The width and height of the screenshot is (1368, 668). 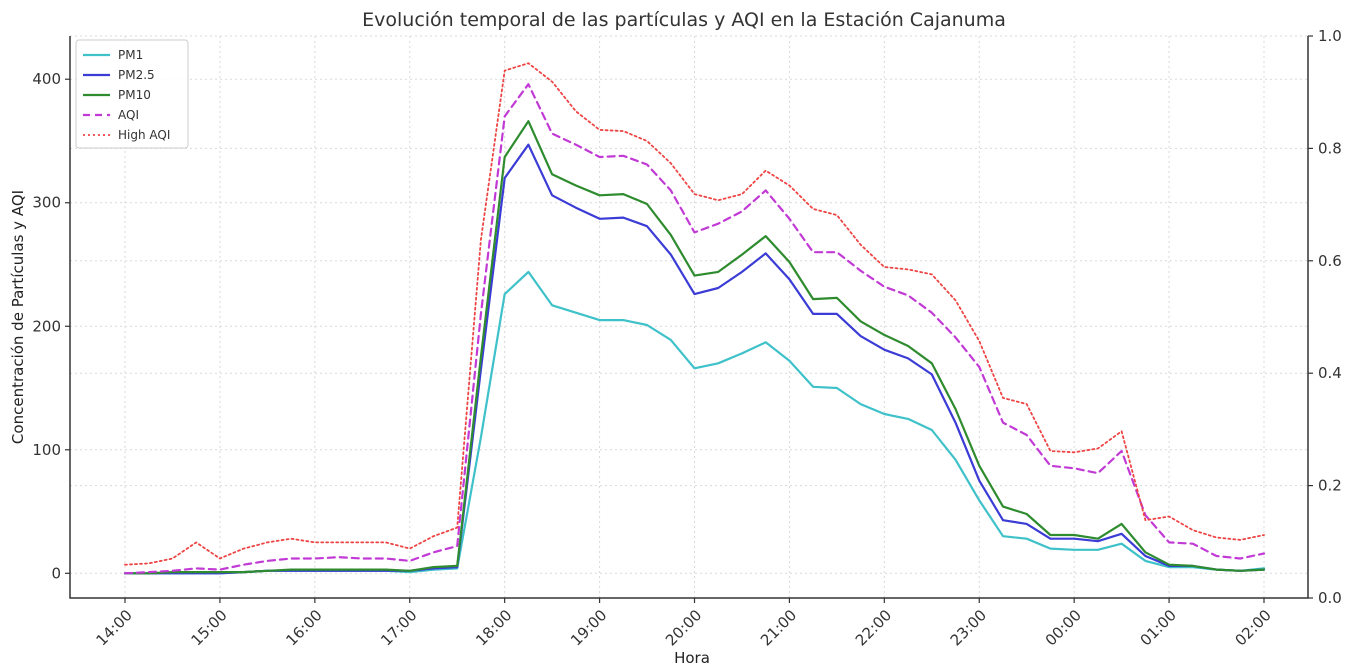 I want to click on legend-label: High AQI, so click(x=144, y=135).